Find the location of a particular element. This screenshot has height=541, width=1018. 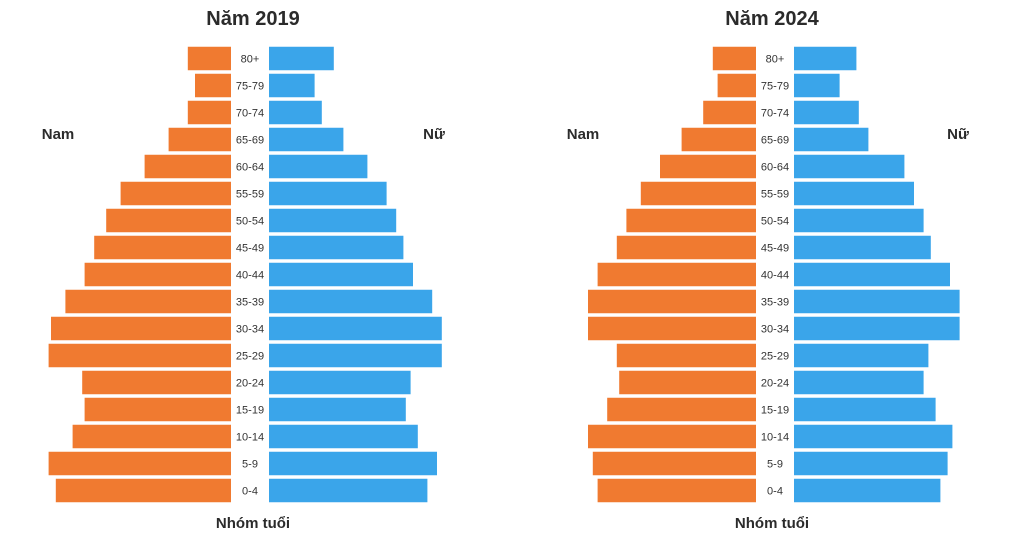

chart2-male-bar-80+ is located at coordinates (734, 58).